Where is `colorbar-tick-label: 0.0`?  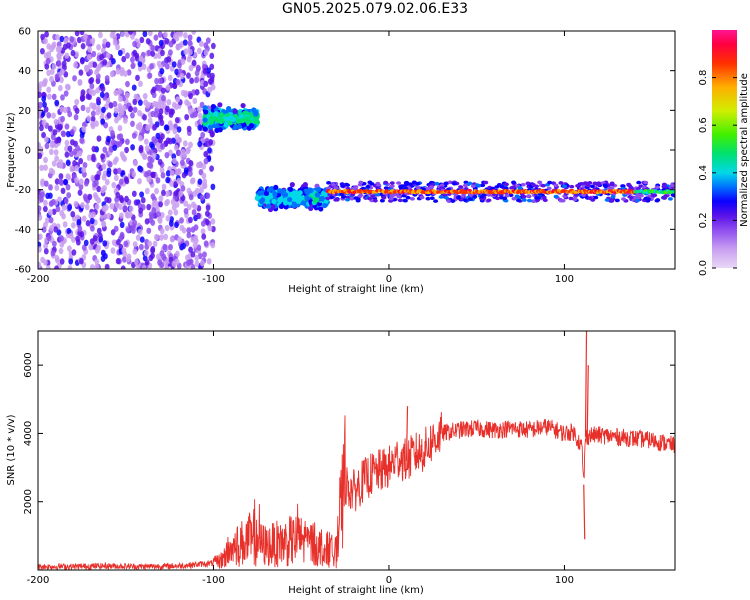
colorbar-tick-label: 0.0 is located at coordinates (703, 268).